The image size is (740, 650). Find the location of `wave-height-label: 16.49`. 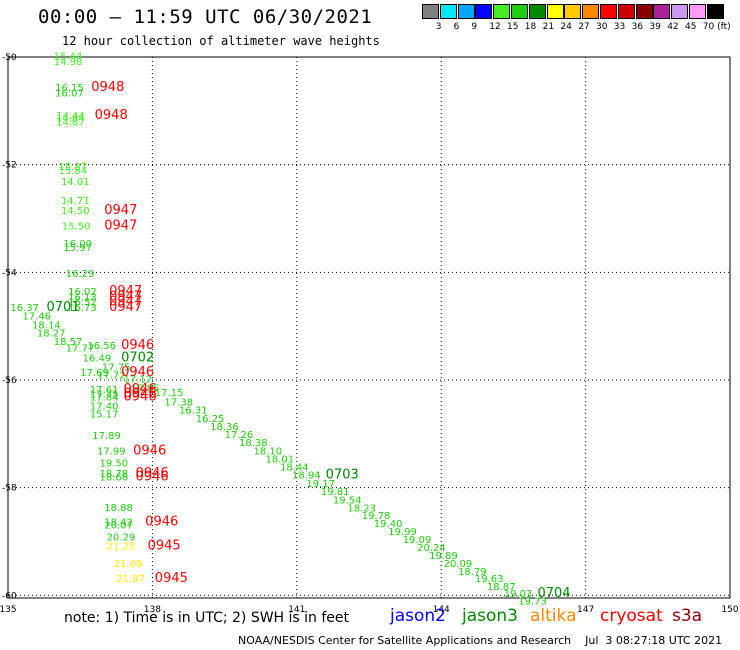

wave-height-label: 16.49 is located at coordinates (97, 359).